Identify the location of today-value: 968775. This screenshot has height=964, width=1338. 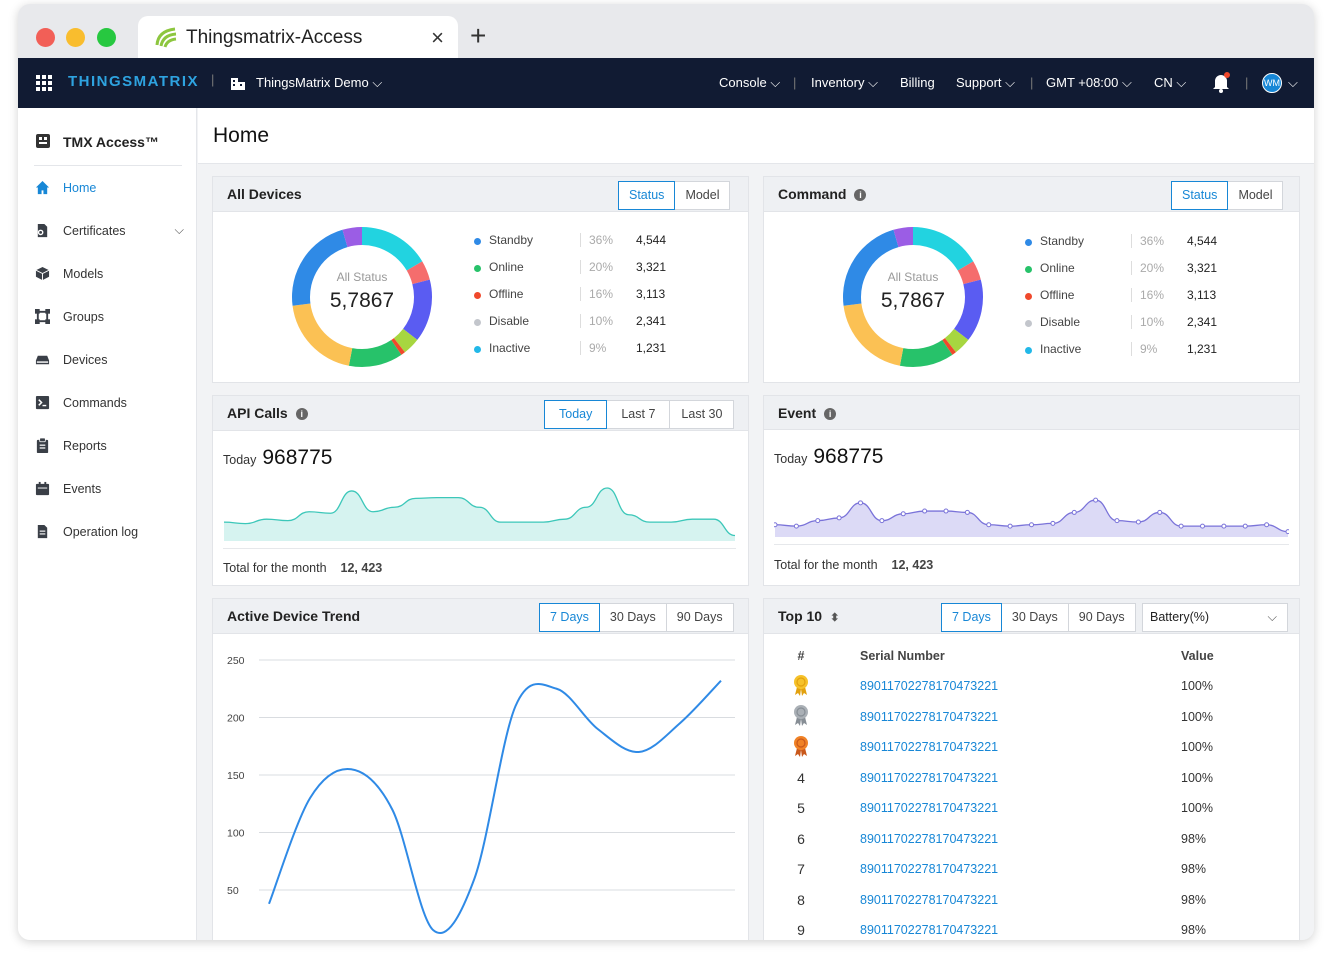
(297, 457).